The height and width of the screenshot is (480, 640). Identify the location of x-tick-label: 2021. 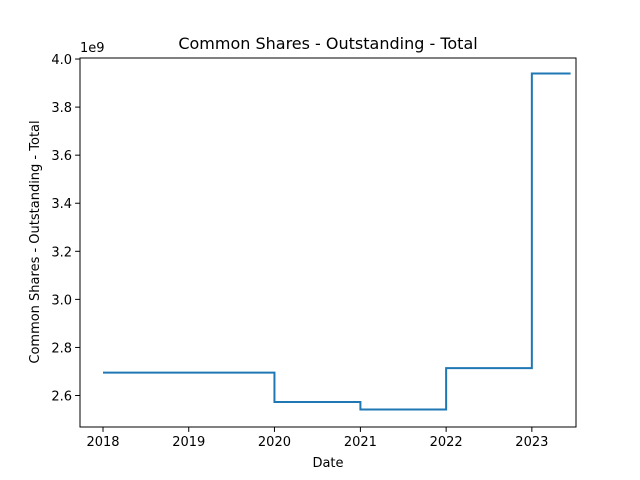
(360, 442).